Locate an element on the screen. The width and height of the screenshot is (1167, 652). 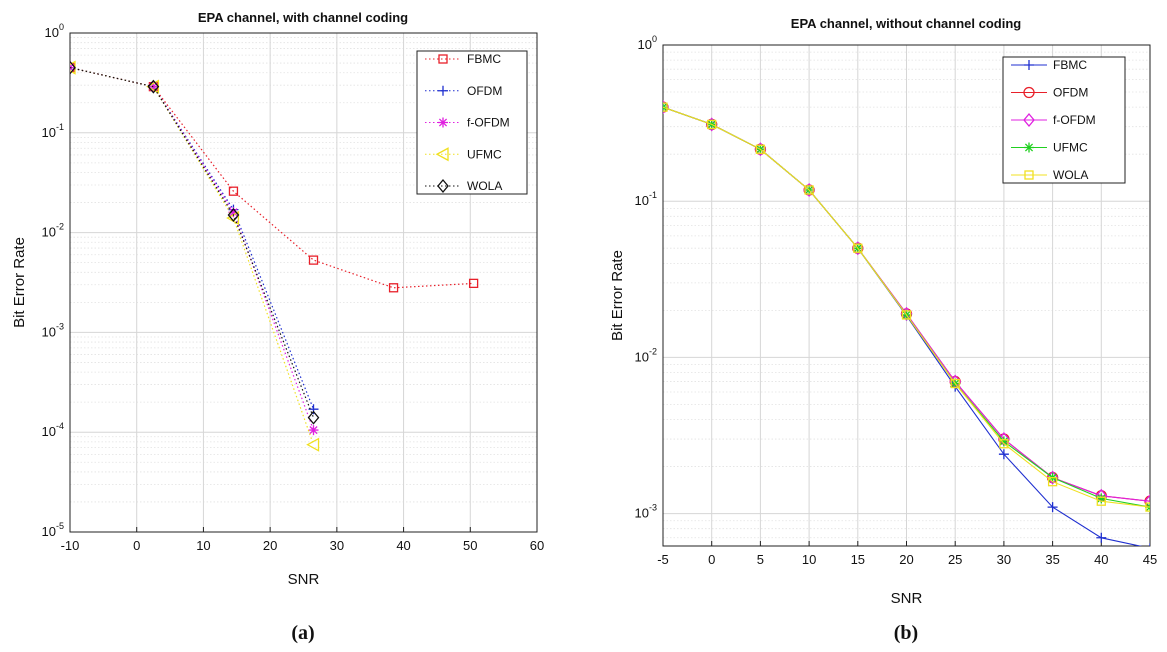
x-tick-label: 25 is located at coordinates (955, 559).